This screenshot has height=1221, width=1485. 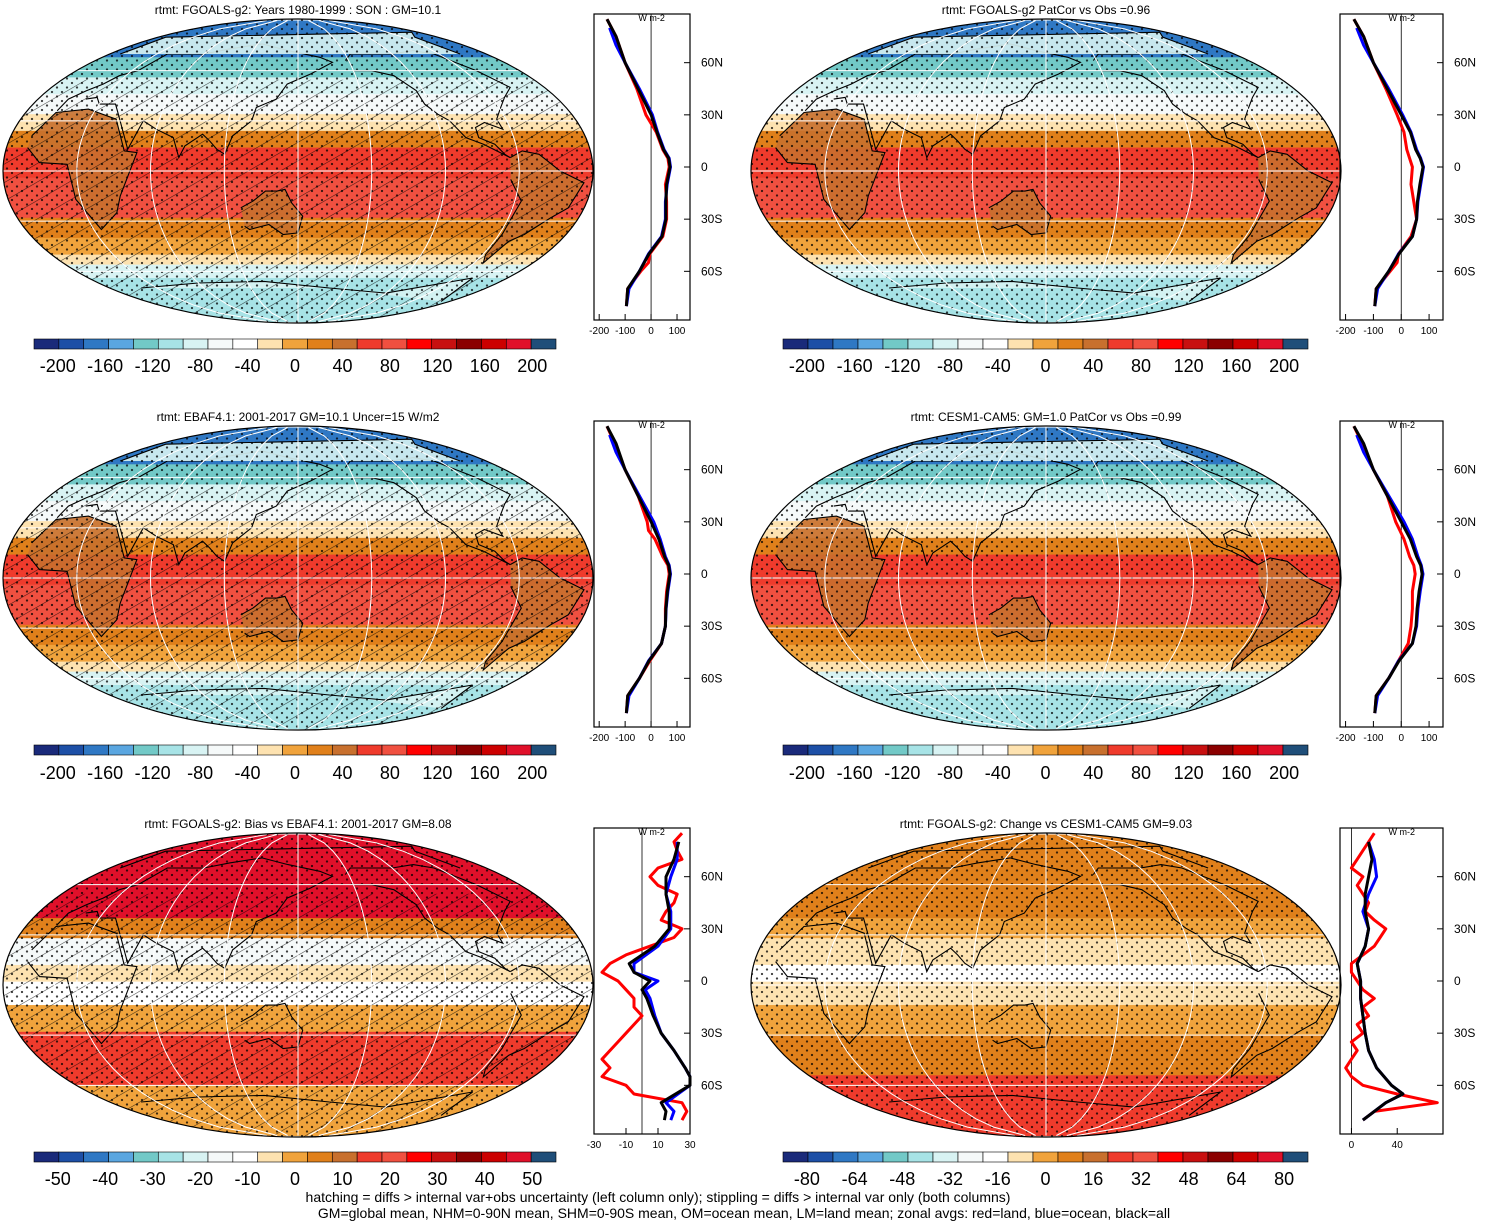 What do you see at coordinates (200, 773) in the screenshot?
I see `colorbar-label: -80` at bounding box center [200, 773].